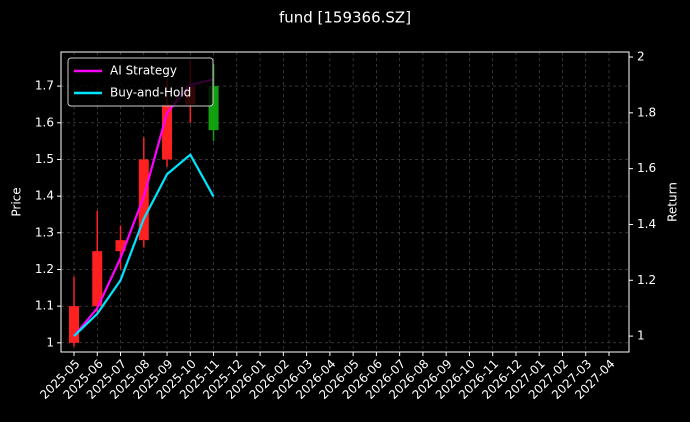 The image size is (690, 422). Describe the element at coordinates (44, 86) in the screenshot. I see `y-tick-label: 1.7` at that location.